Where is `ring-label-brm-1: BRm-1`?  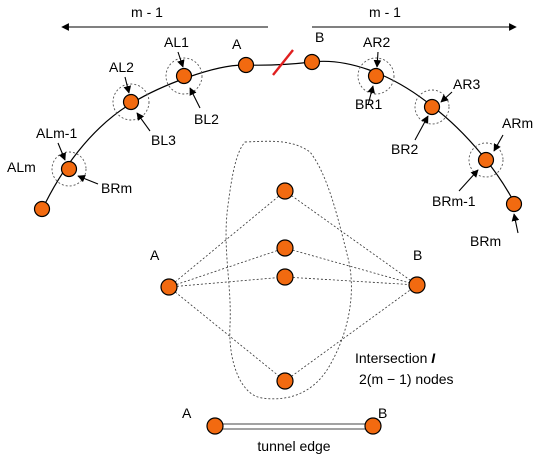
ring-label-brm-1: BRm-1 is located at coordinates (454, 201).